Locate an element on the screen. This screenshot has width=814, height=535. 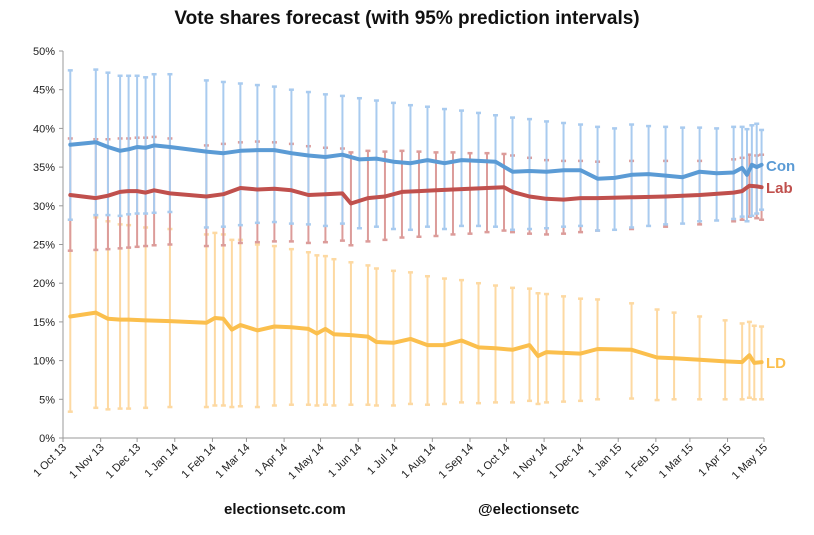
x-tick-label: 1 Jul 14 is located at coordinates (383, 460).